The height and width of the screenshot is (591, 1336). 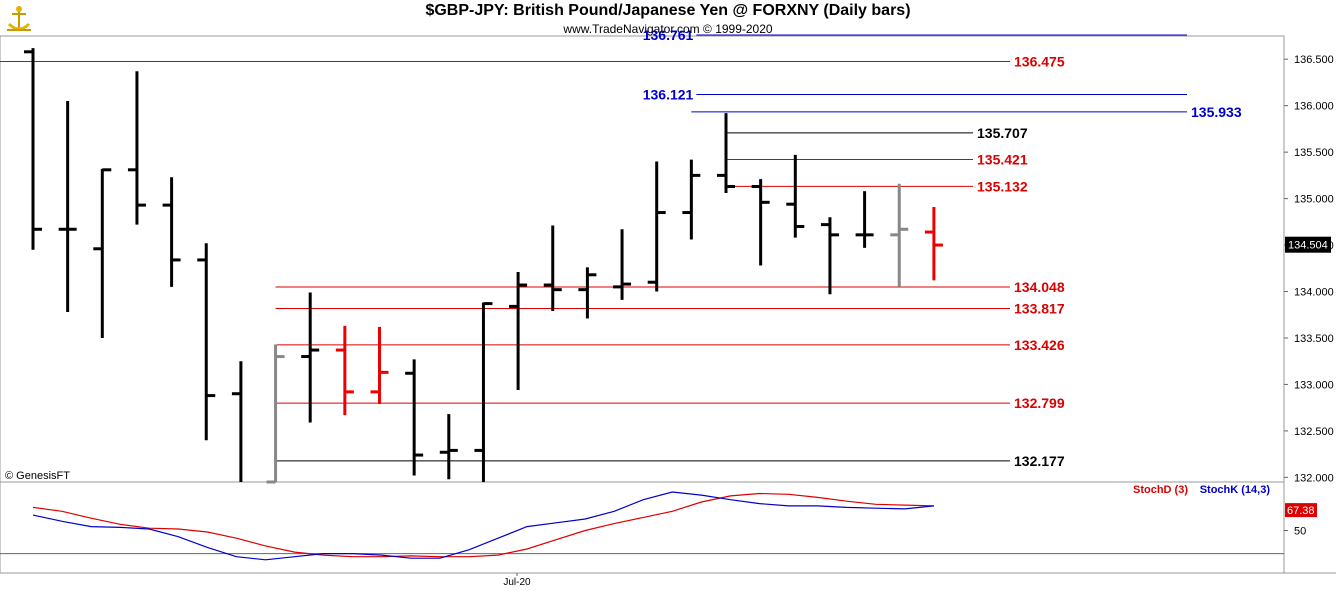 What do you see at coordinates (1314, 478) in the screenshot?
I see `y-tick-label: 132.000` at bounding box center [1314, 478].